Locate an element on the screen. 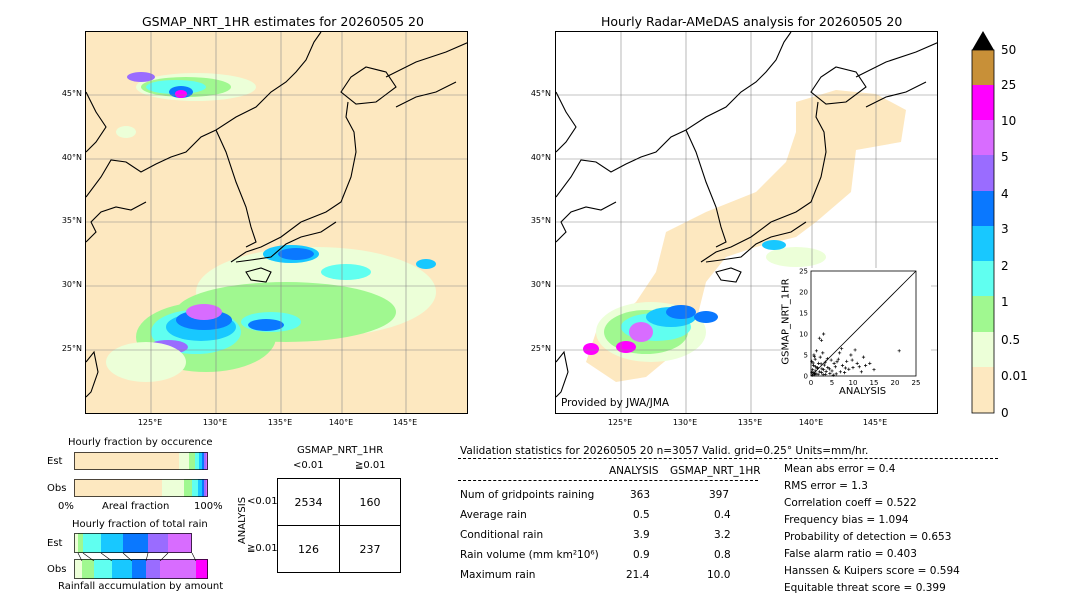  left-lat-label: 30°N is located at coordinates (71, 284).